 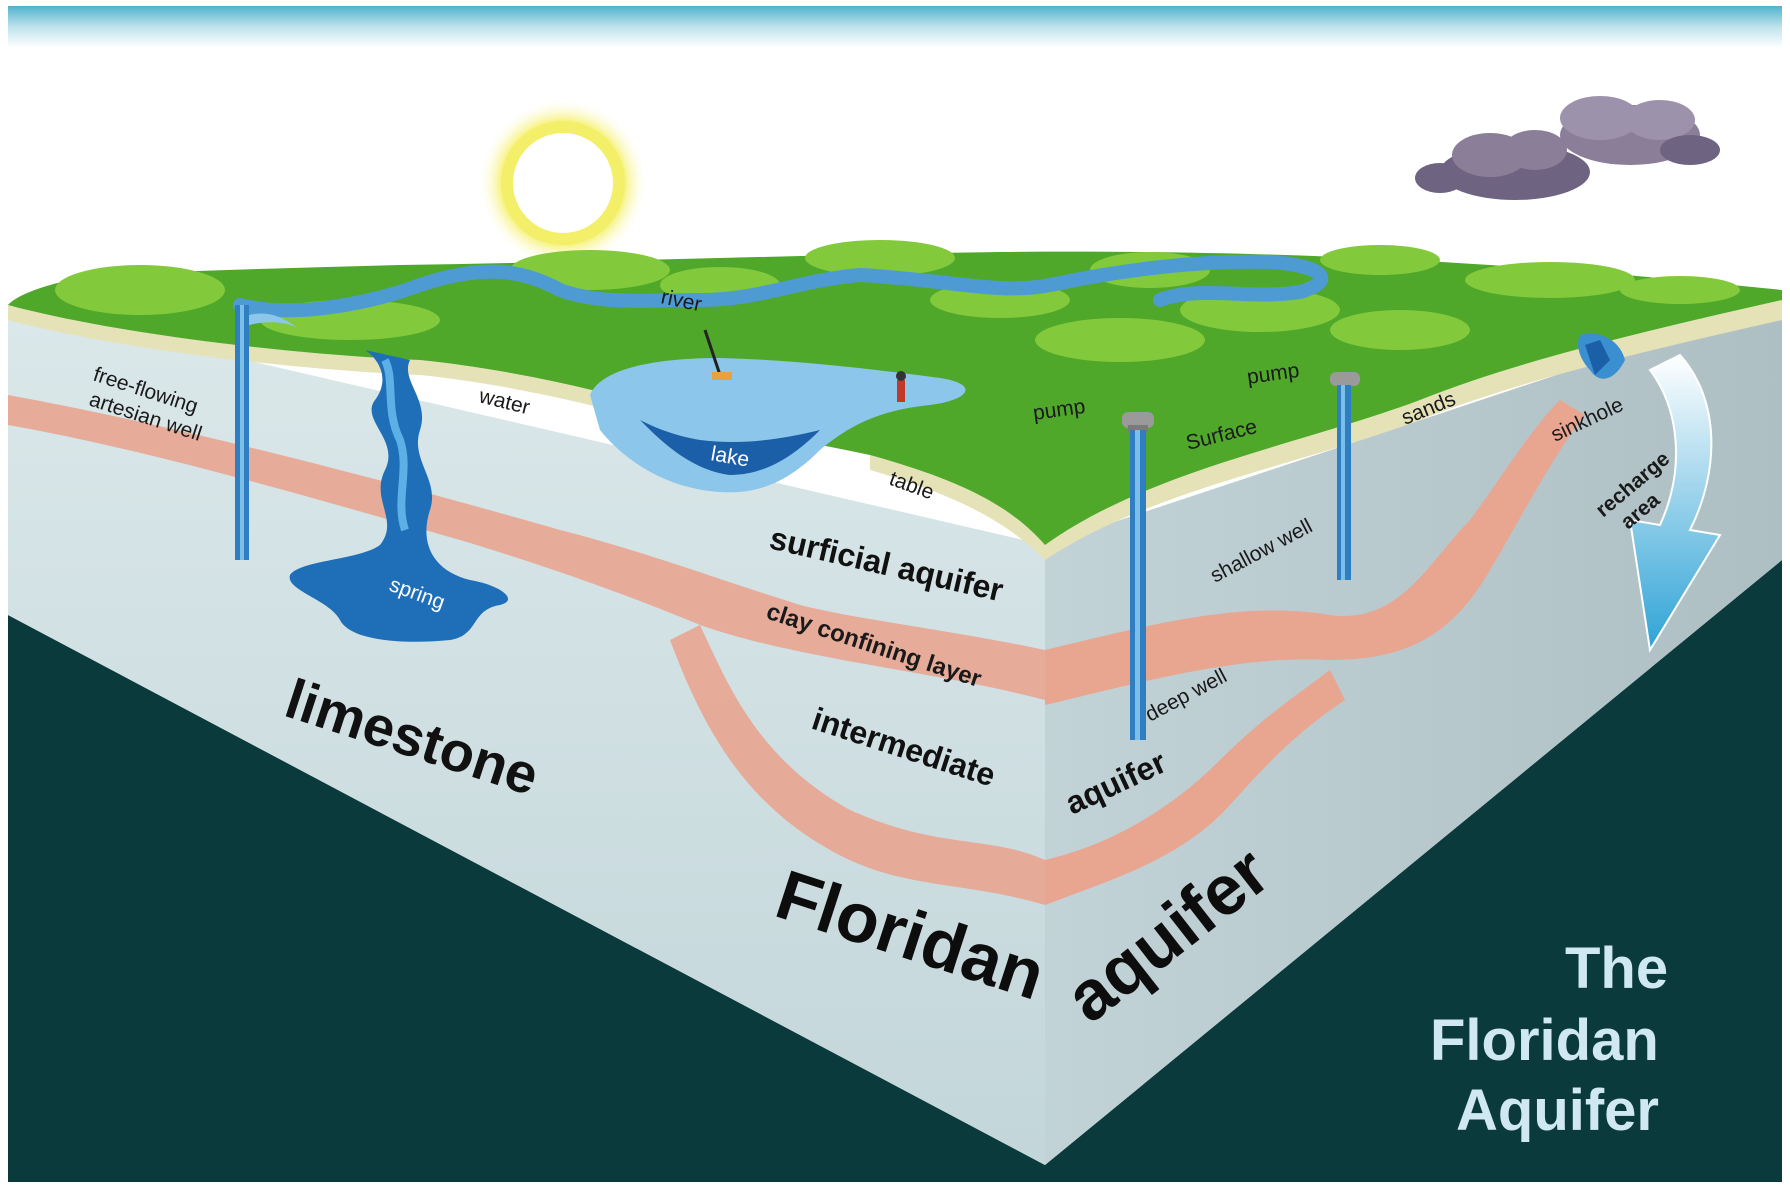 I want to click on river, so click(x=781, y=286).